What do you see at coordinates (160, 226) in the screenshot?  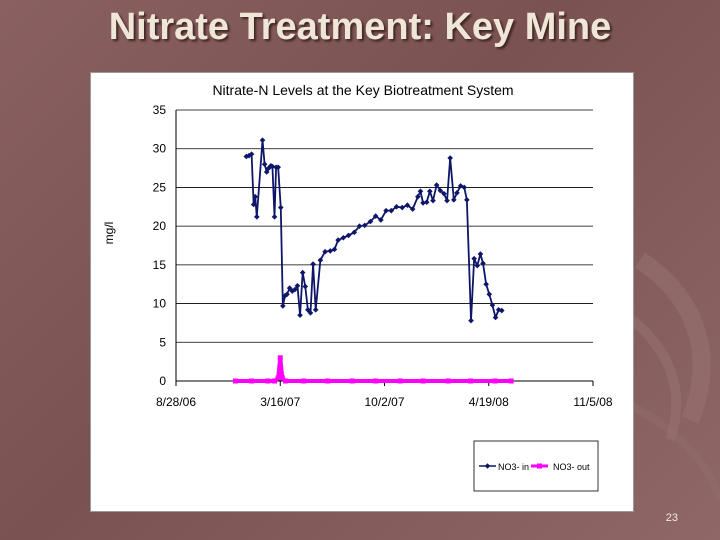 I see `y-tick-label: 20` at bounding box center [160, 226].